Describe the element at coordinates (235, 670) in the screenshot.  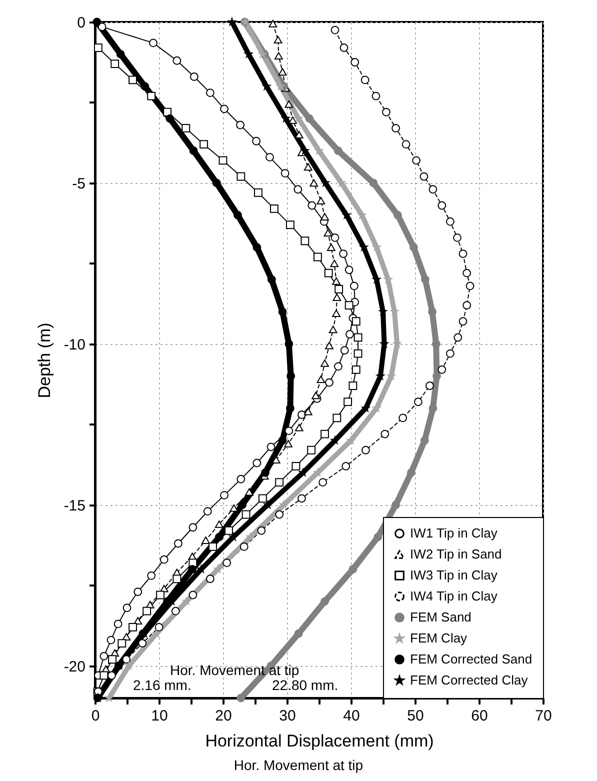
I see `annotation: Hor. Movement at tip` at that location.